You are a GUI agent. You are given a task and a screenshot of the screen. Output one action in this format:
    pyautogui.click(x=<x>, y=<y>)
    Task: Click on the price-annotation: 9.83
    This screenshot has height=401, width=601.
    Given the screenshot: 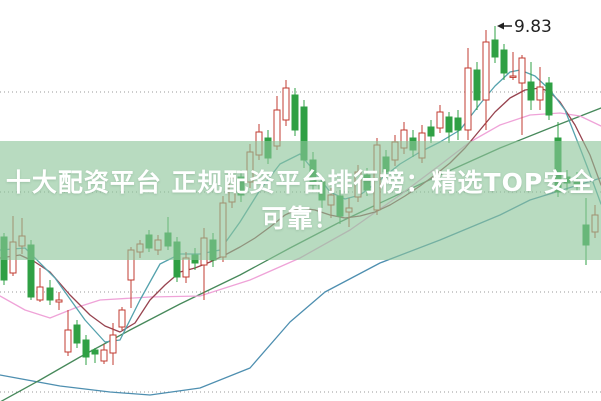 What is the action you would take?
    pyautogui.click(x=524, y=27)
    